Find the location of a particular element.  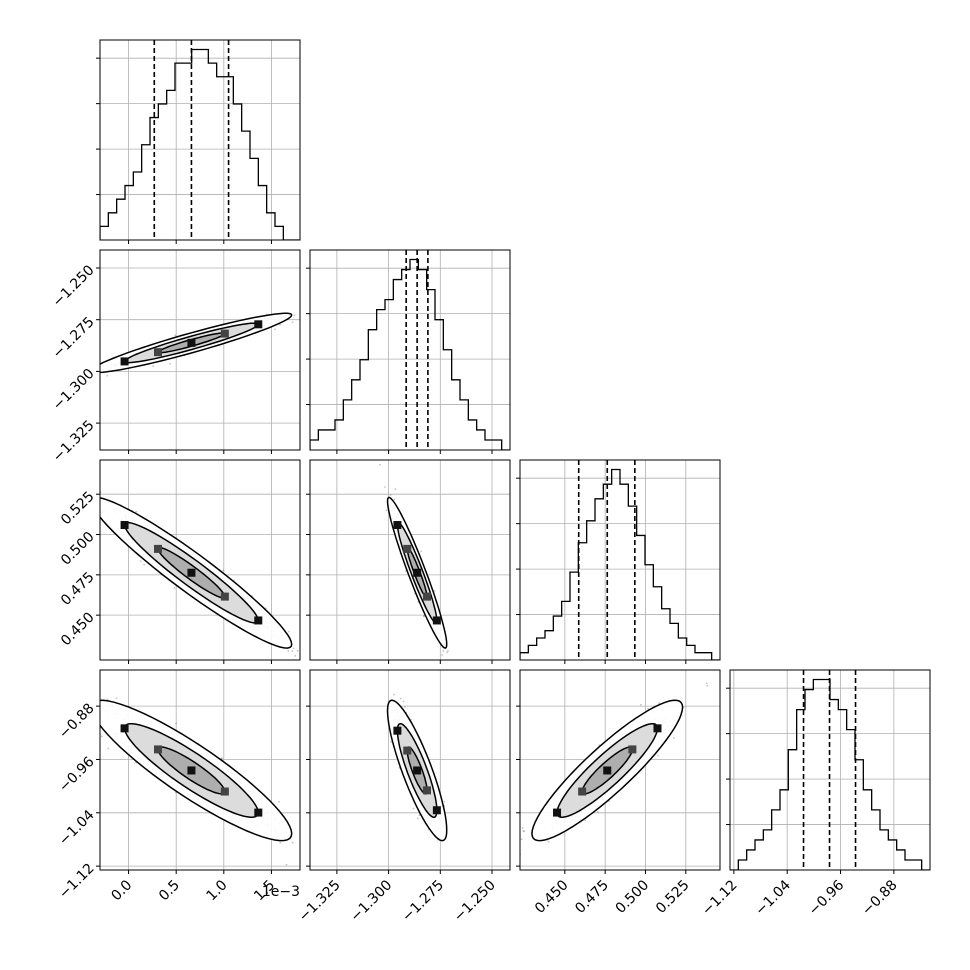

x-tick-label: −1.250 is located at coordinates (475, 901).